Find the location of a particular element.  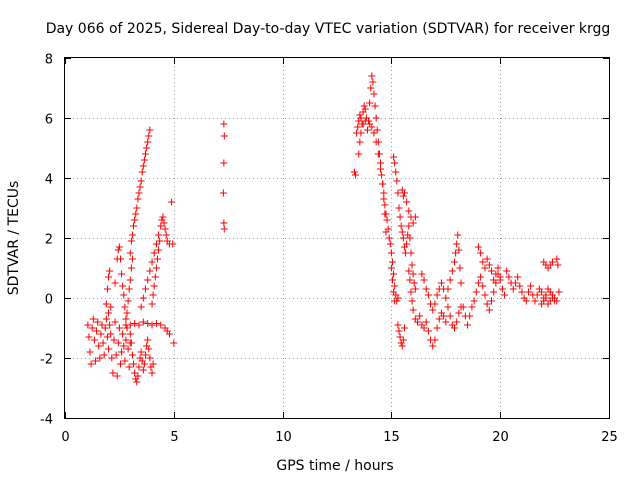

x-tick-label: 0 is located at coordinates (65, 437).